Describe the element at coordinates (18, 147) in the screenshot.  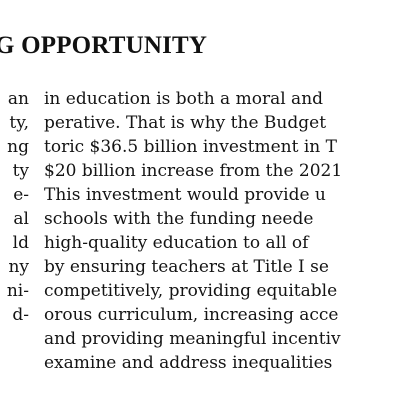
I see `left-line: ng` at that location.